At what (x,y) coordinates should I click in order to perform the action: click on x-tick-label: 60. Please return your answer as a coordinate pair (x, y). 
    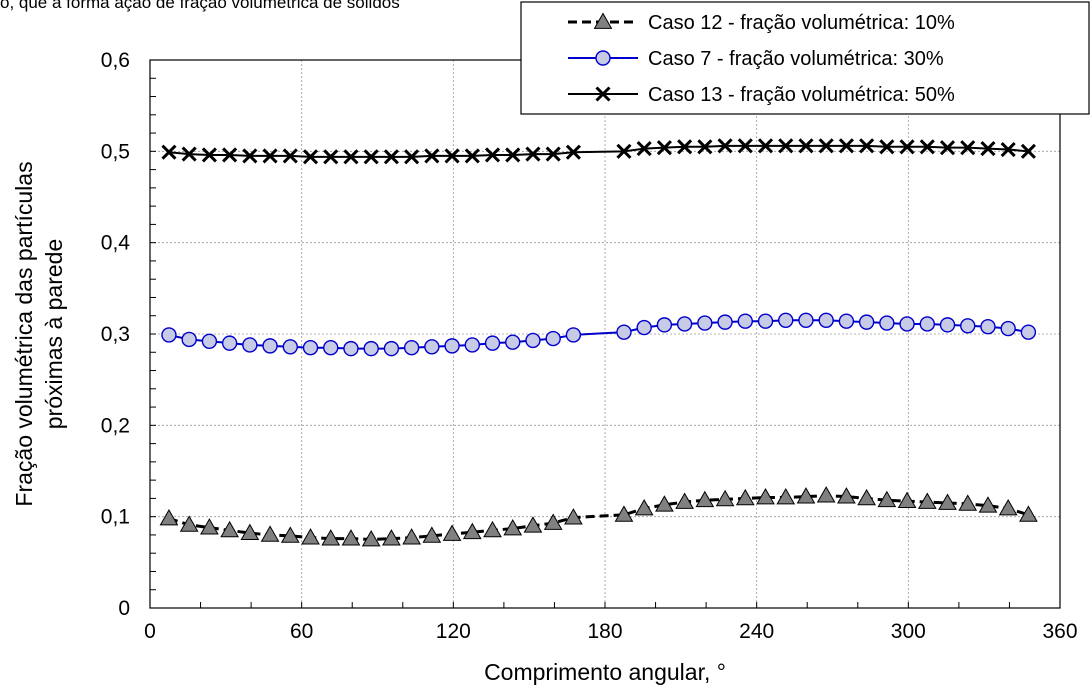
    Looking at the image, I should click on (301, 631).